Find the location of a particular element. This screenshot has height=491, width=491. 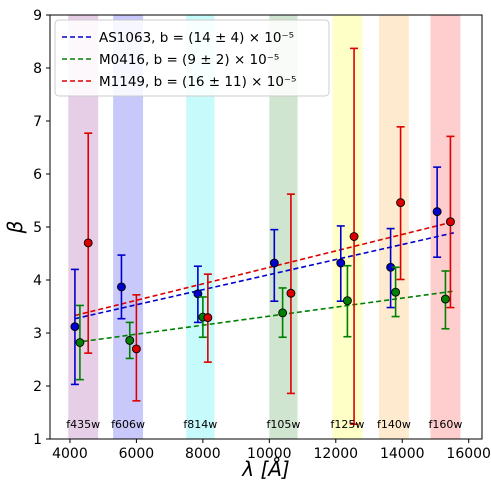

x-tick-label: 14000 is located at coordinates (402, 454).